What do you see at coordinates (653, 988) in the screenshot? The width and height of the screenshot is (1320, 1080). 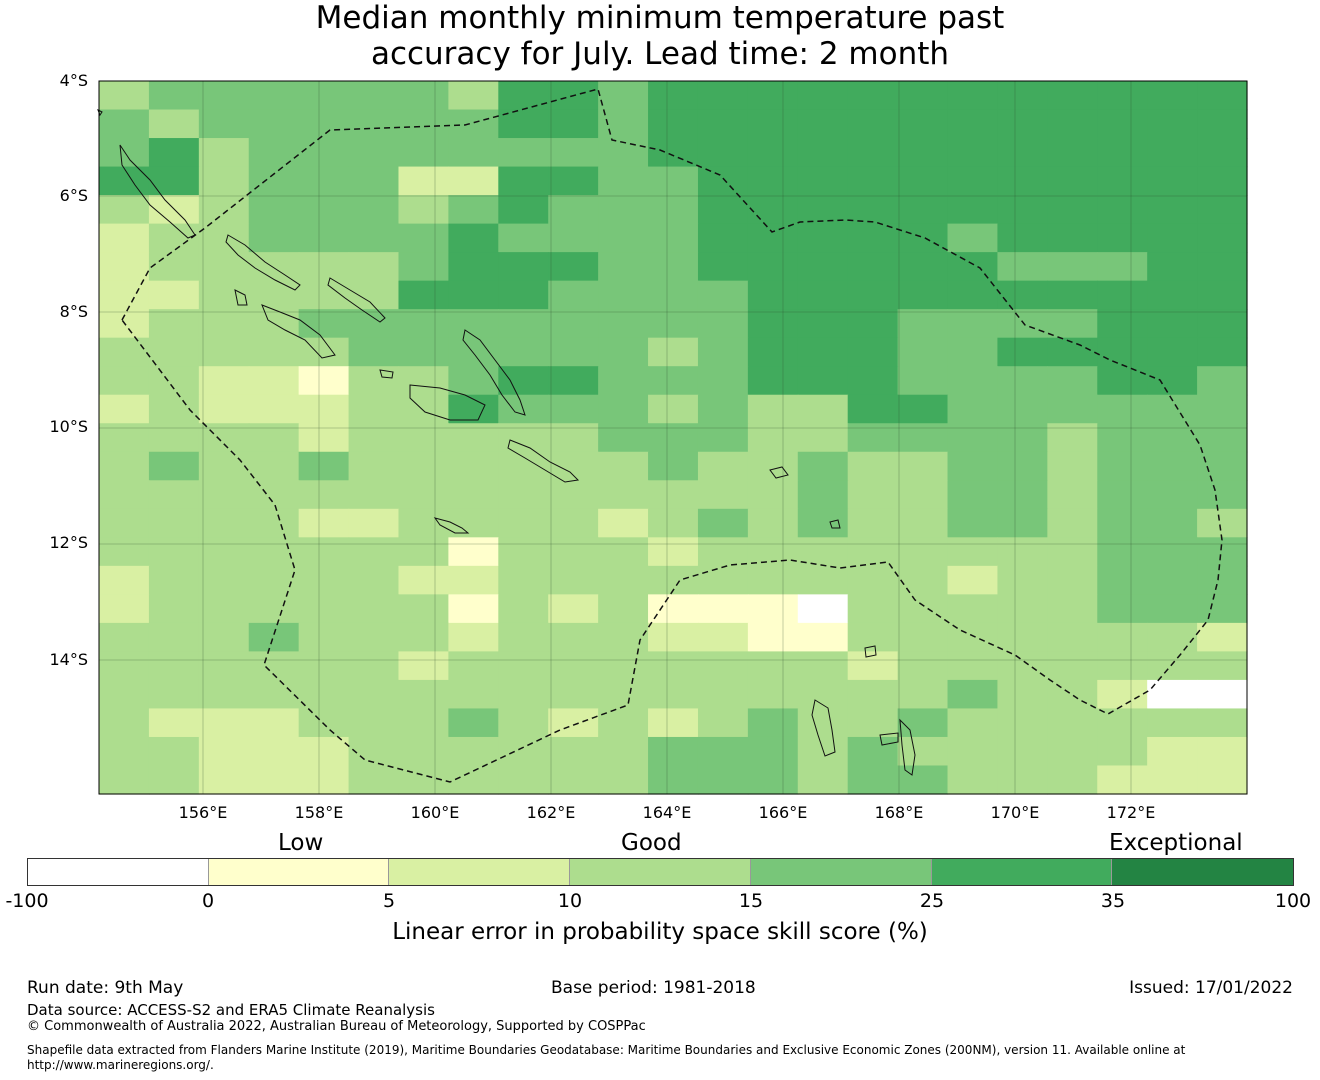 I see `base-period: Base period: 1981-2018` at bounding box center [653, 988].